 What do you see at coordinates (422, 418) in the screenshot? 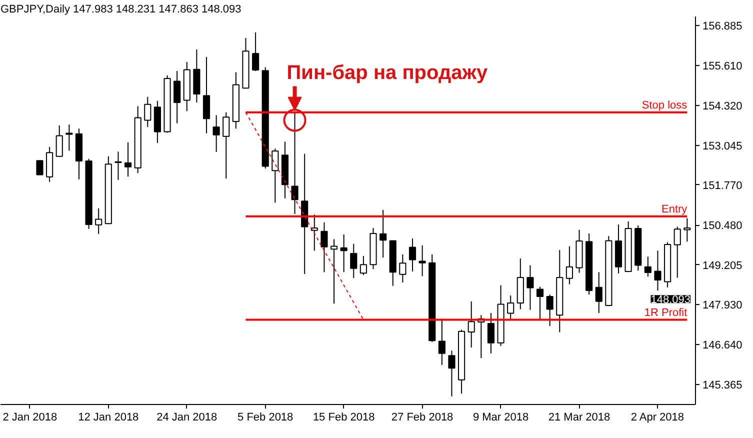
I see `x-tick-label: 27 Feb 2018` at bounding box center [422, 418].